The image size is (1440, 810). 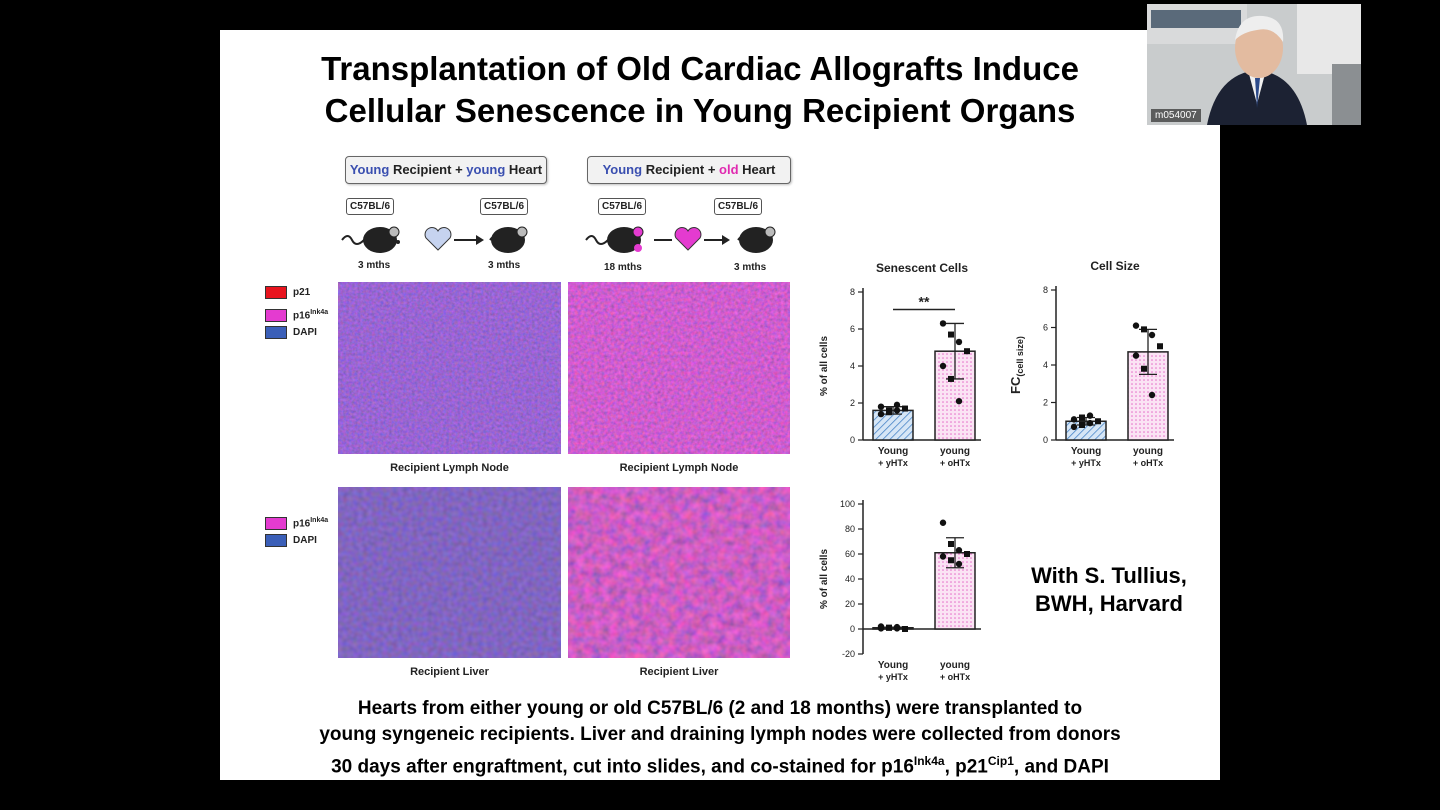 What do you see at coordinates (850, 579) in the screenshot?
I see `y-tick-label: 40` at bounding box center [850, 579].